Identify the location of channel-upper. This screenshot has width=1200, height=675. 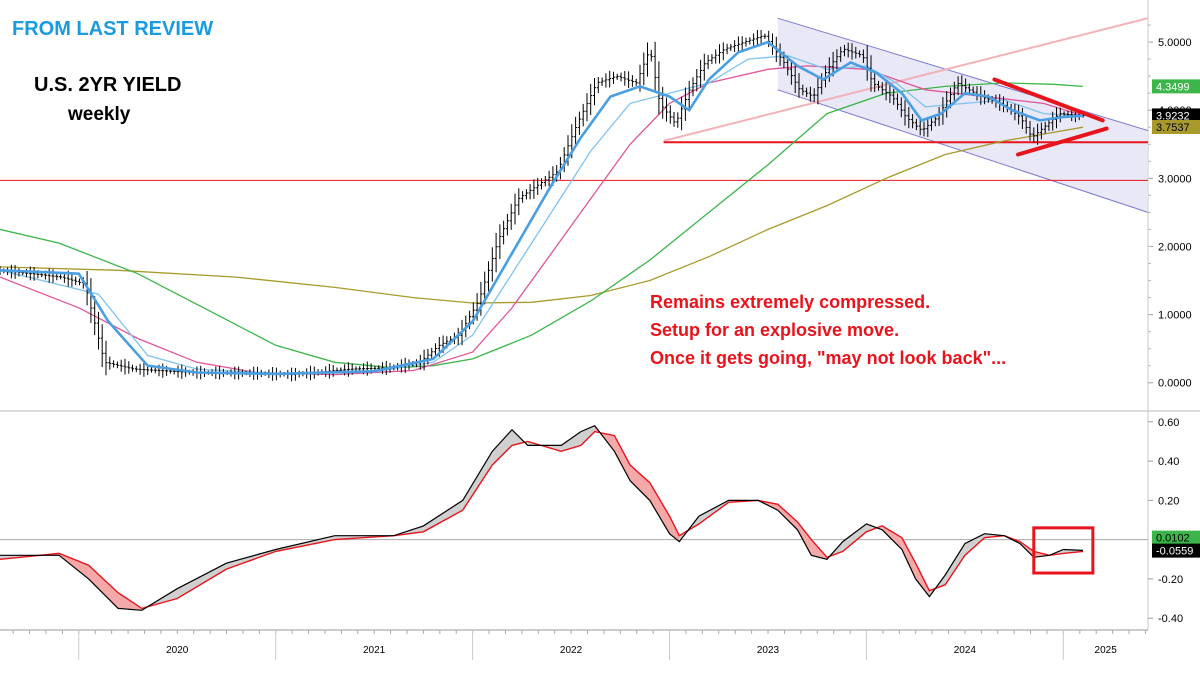
(963, 74).